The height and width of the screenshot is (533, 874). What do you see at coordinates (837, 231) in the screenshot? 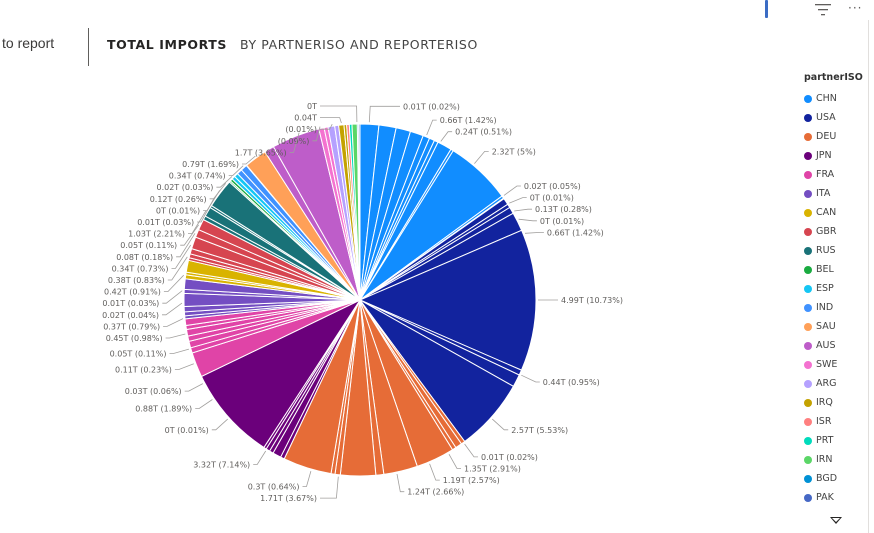
I see `legend-item-gbr: GBR` at bounding box center [837, 231].